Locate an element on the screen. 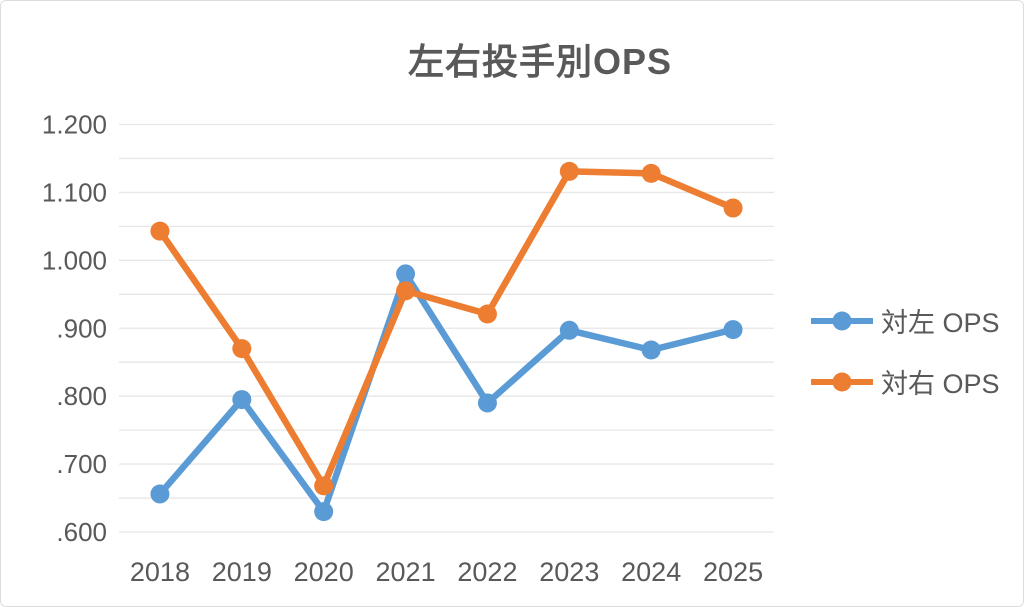  y-axis-tick-label: 1.100 is located at coordinates (74, 192).